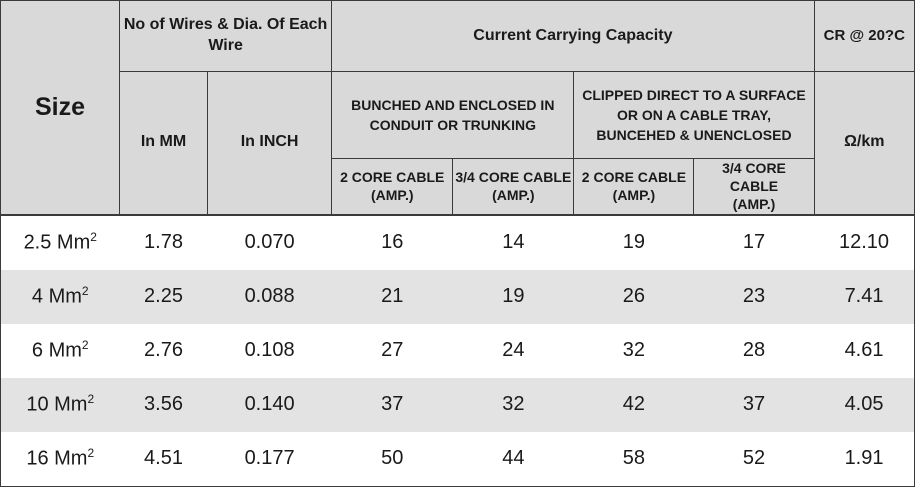 The width and height of the screenshot is (915, 487). What do you see at coordinates (513, 241) in the screenshot?
I see `bunched-34-core-cell: 14` at bounding box center [513, 241].